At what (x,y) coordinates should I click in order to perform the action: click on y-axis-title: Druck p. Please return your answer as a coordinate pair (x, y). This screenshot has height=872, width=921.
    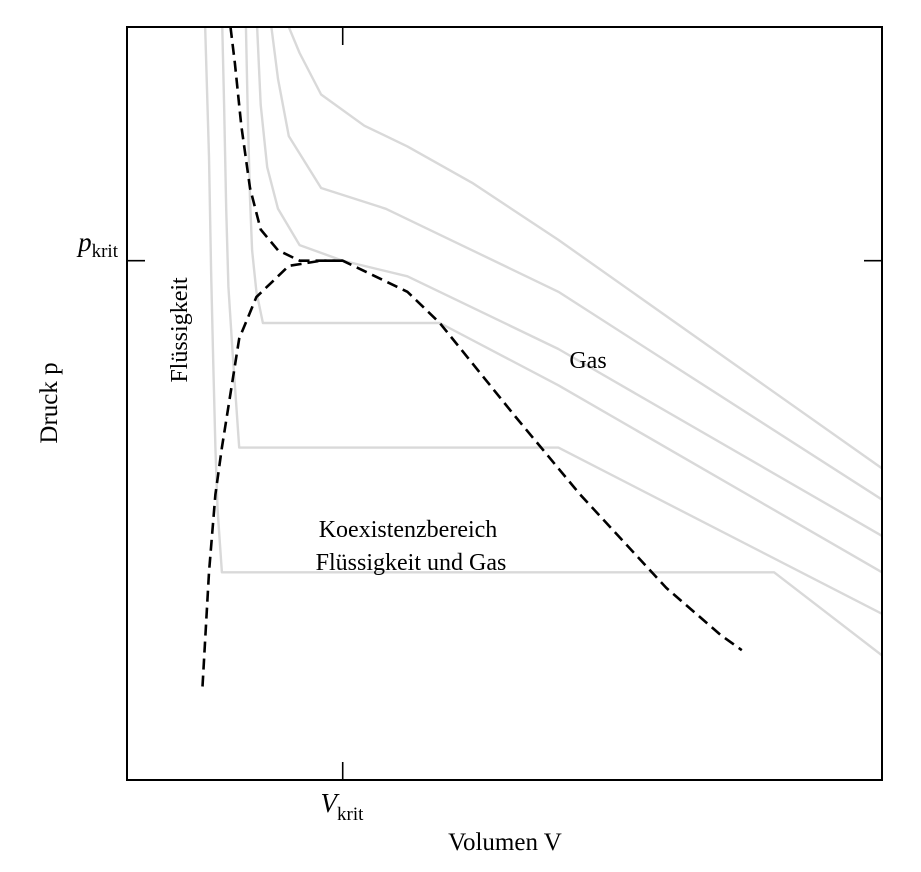
    Looking at the image, I should click on (49, 402).